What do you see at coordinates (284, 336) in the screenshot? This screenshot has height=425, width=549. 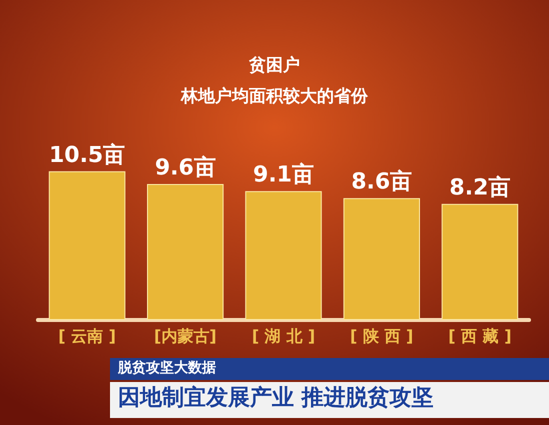 I see `x-tick-label: [ 湖 北 ]` at bounding box center [284, 336].